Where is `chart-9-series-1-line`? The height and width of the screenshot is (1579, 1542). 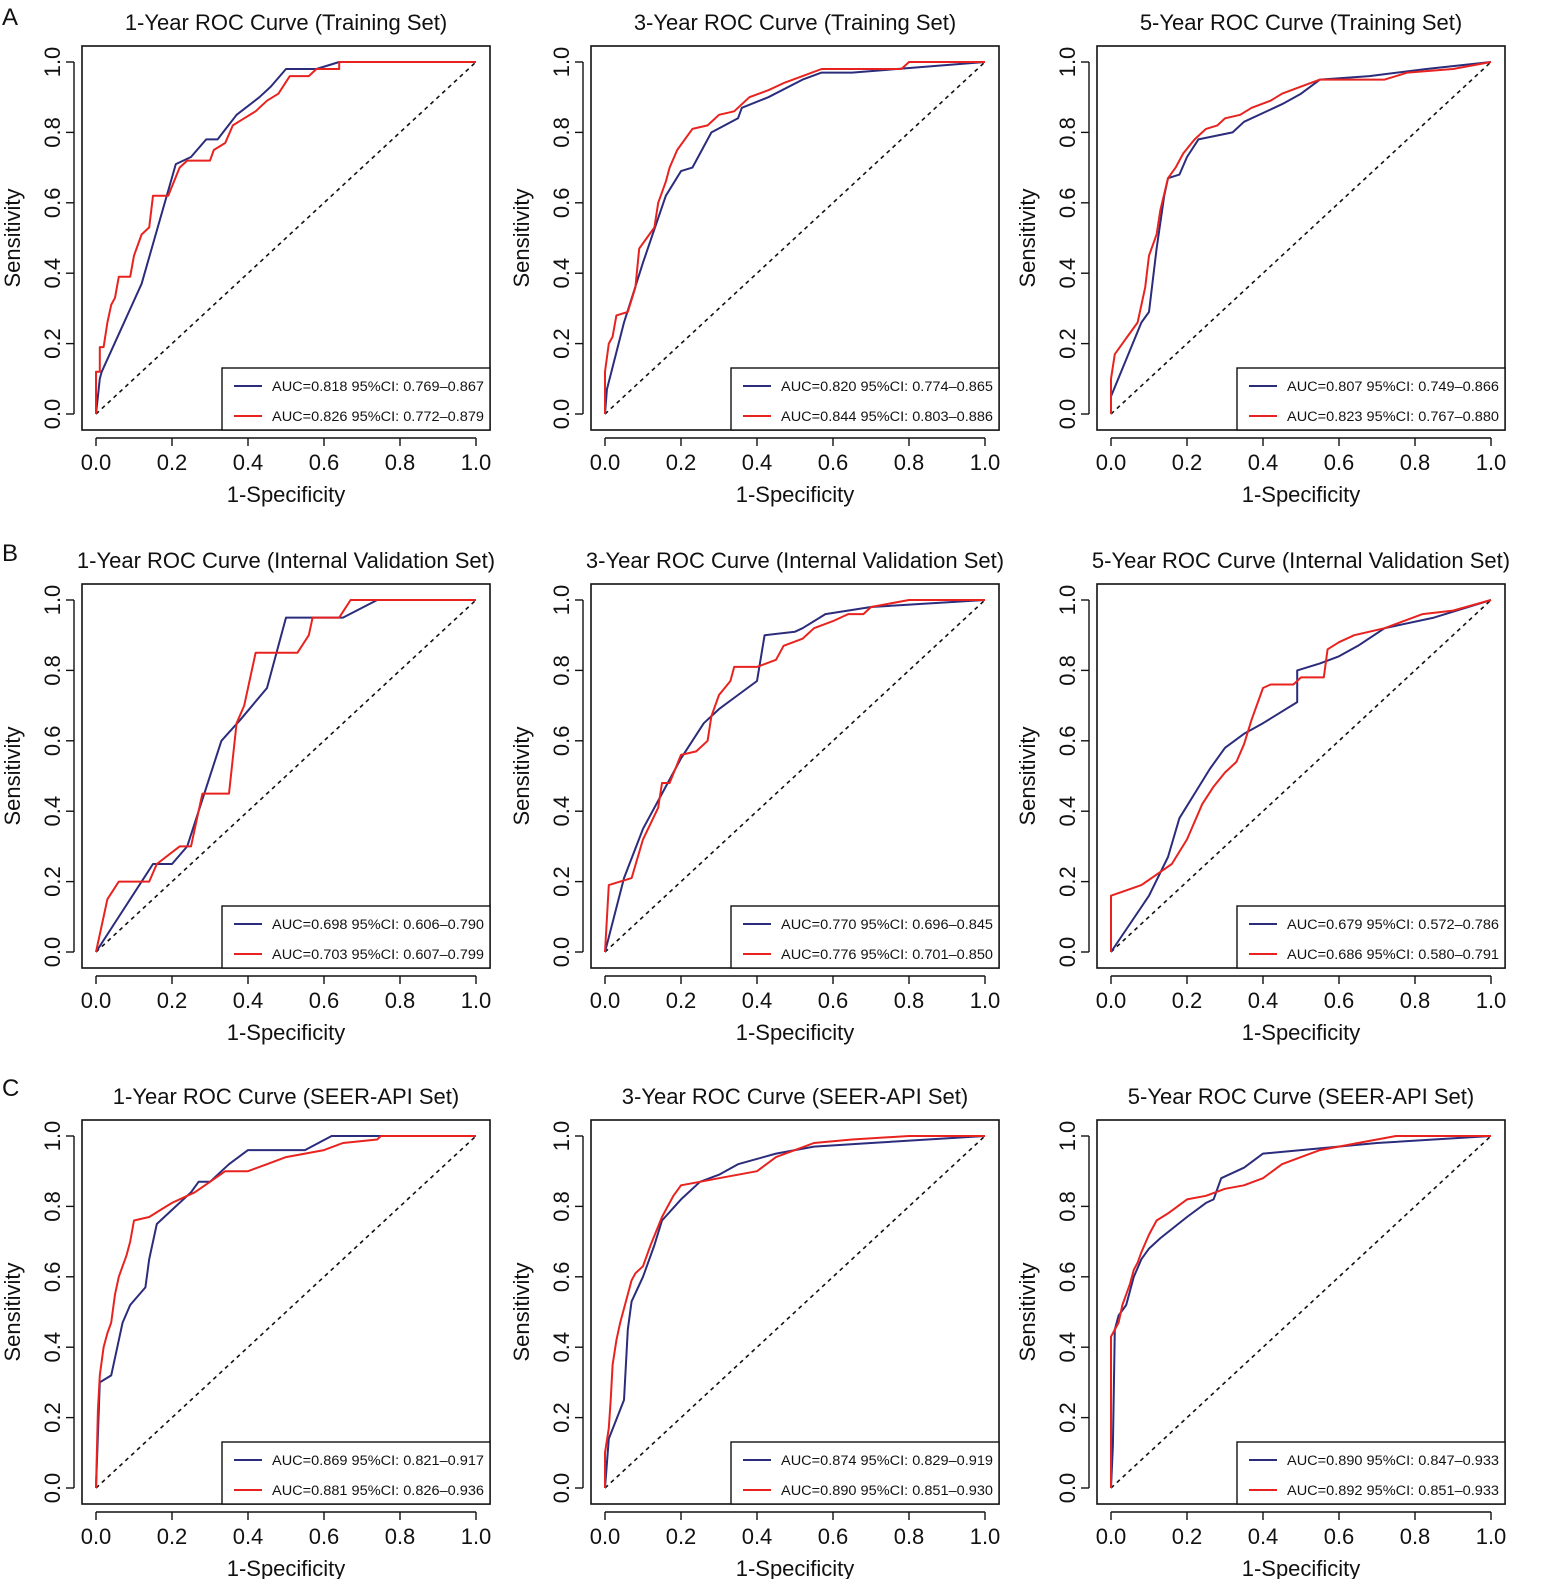 chart-9-series-1-line is located at coordinates (1301, 1312).